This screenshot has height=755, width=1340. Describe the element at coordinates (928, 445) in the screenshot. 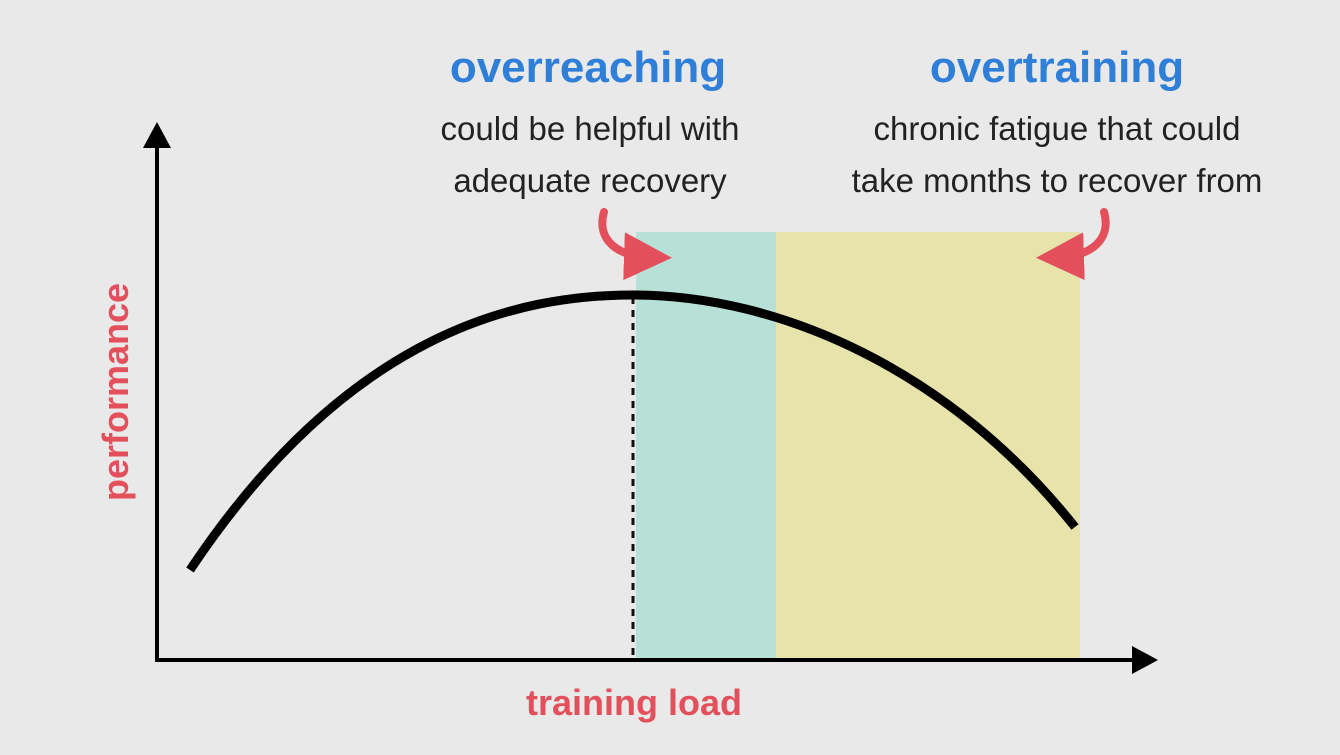

I see `overtraining-zone` at that location.